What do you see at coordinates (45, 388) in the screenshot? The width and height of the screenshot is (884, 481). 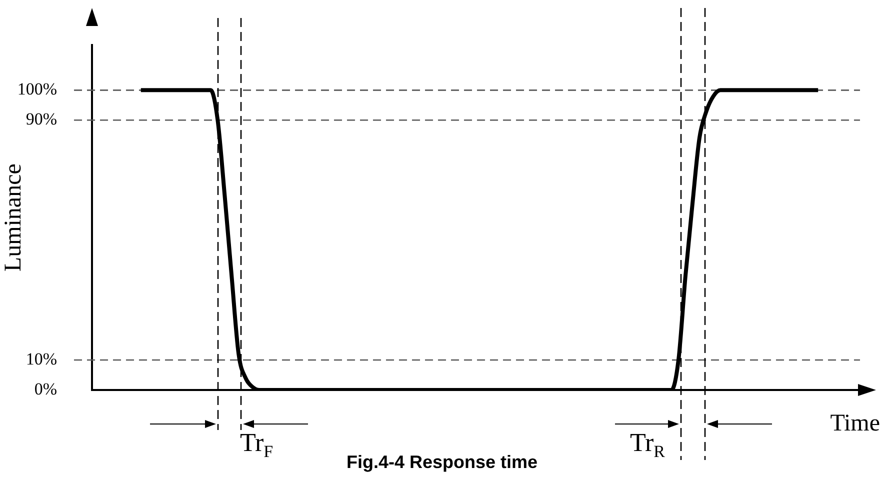 I see `y-tick-label: 0%` at bounding box center [45, 388].